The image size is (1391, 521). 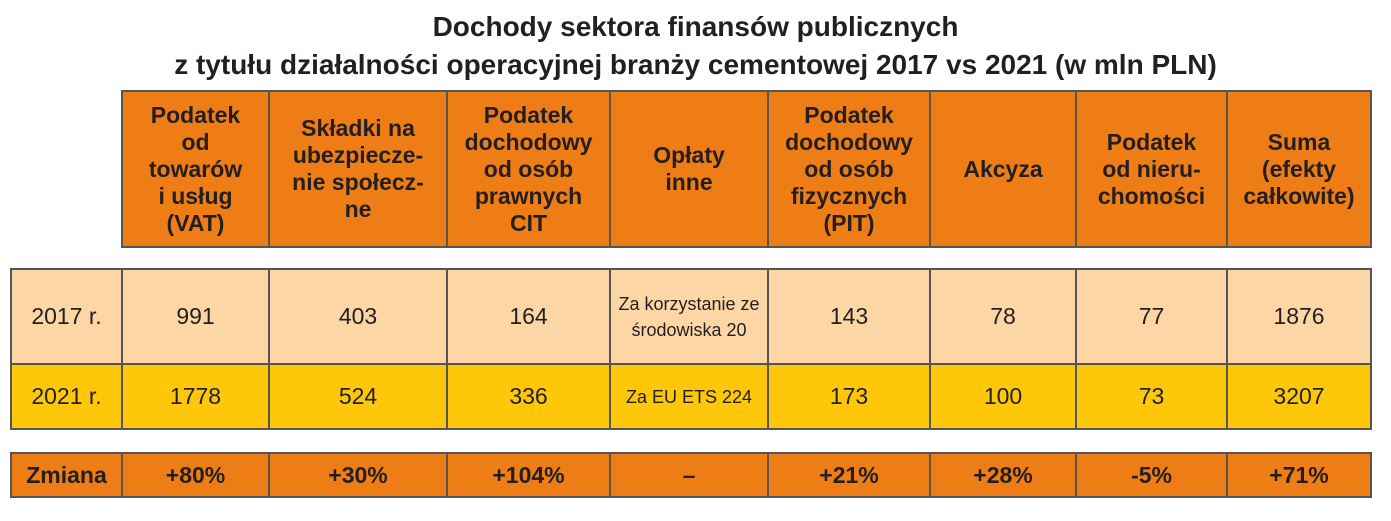 What do you see at coordinates (528, 316) in the screenshot?
I see `cell-2017-cit: 164` at bounding box center [528, 316].